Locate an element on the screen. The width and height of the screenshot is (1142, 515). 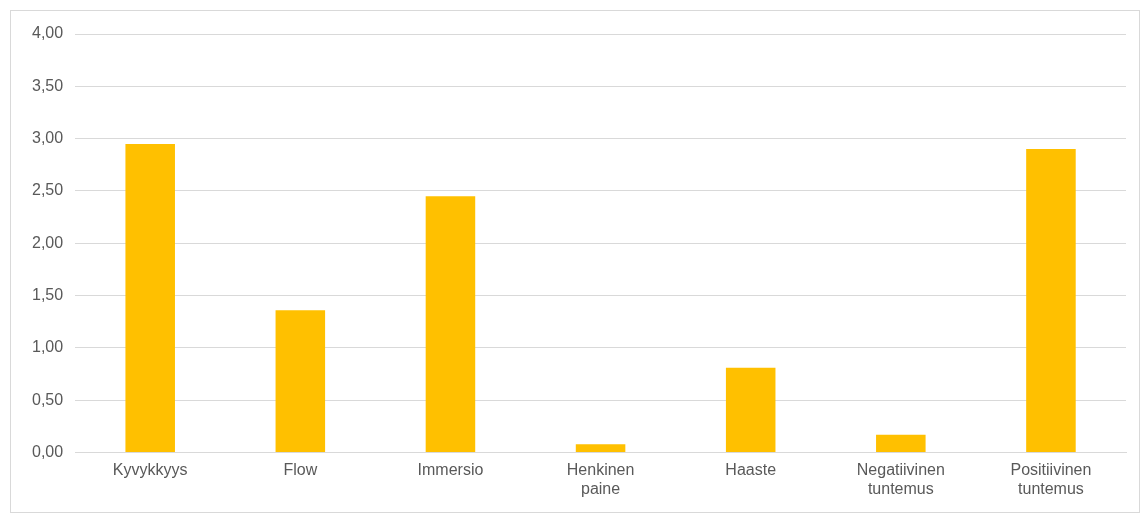
y-tick-label: 1,00 is located at coordinates (48, 347).